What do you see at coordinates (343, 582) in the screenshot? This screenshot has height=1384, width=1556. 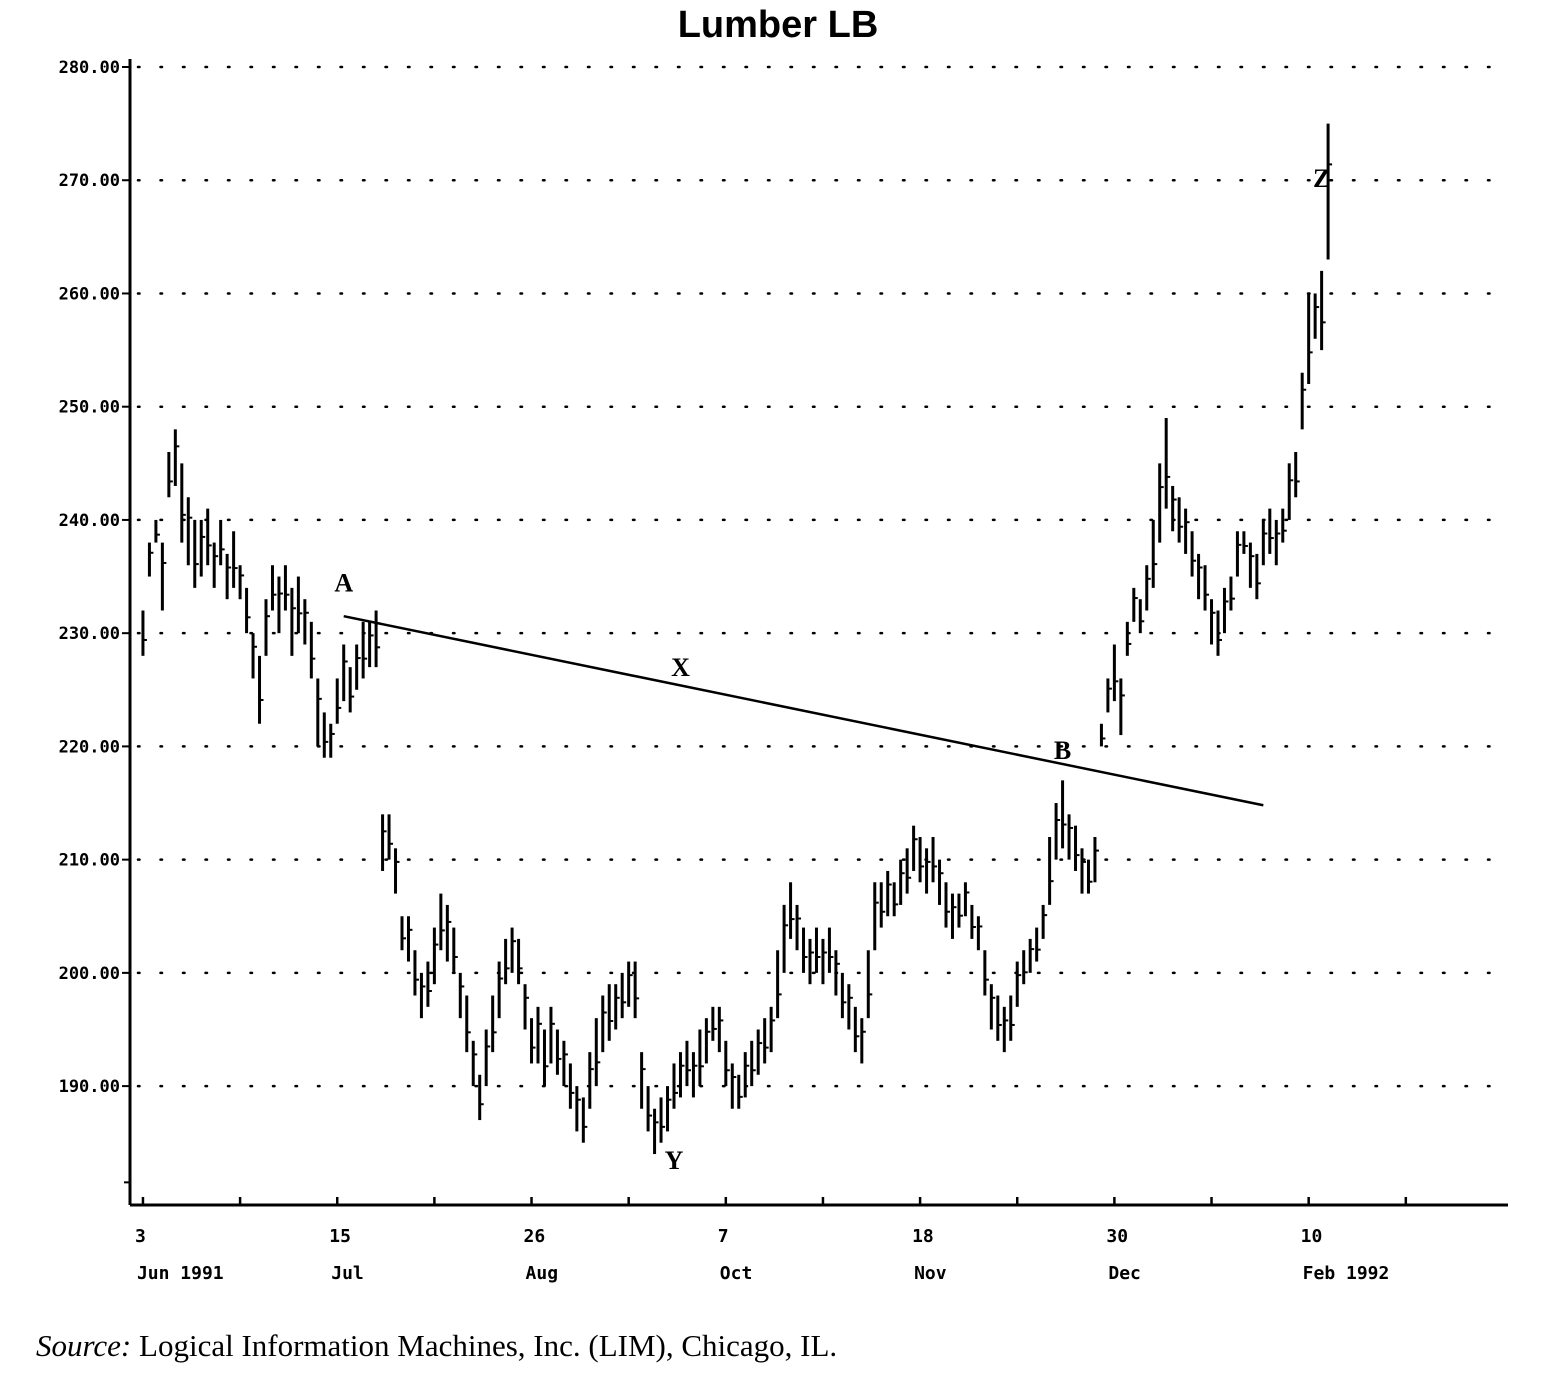 I see `annotation-a: A` at bounding box center [343, 582].